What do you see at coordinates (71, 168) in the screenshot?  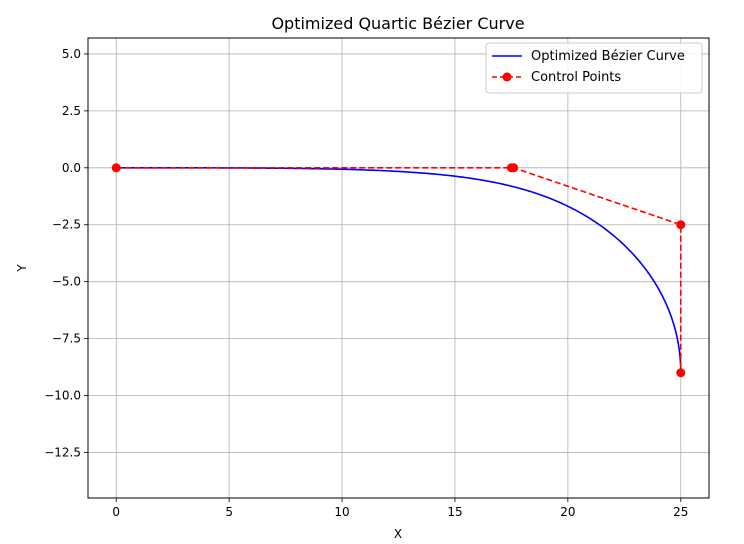 I see `y-tick-label: 0.0` at bounding box center [71, 168].